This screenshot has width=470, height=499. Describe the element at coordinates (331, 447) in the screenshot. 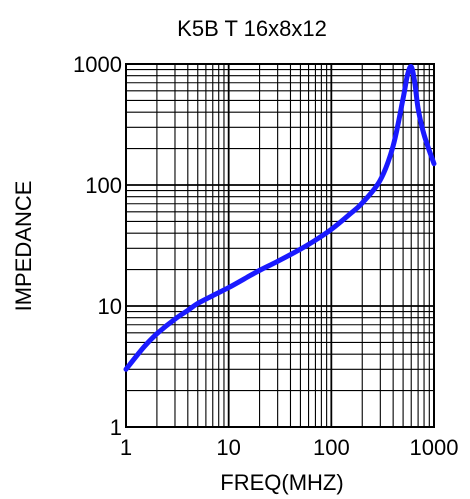

I see `x-tick-label: 100` at that location.